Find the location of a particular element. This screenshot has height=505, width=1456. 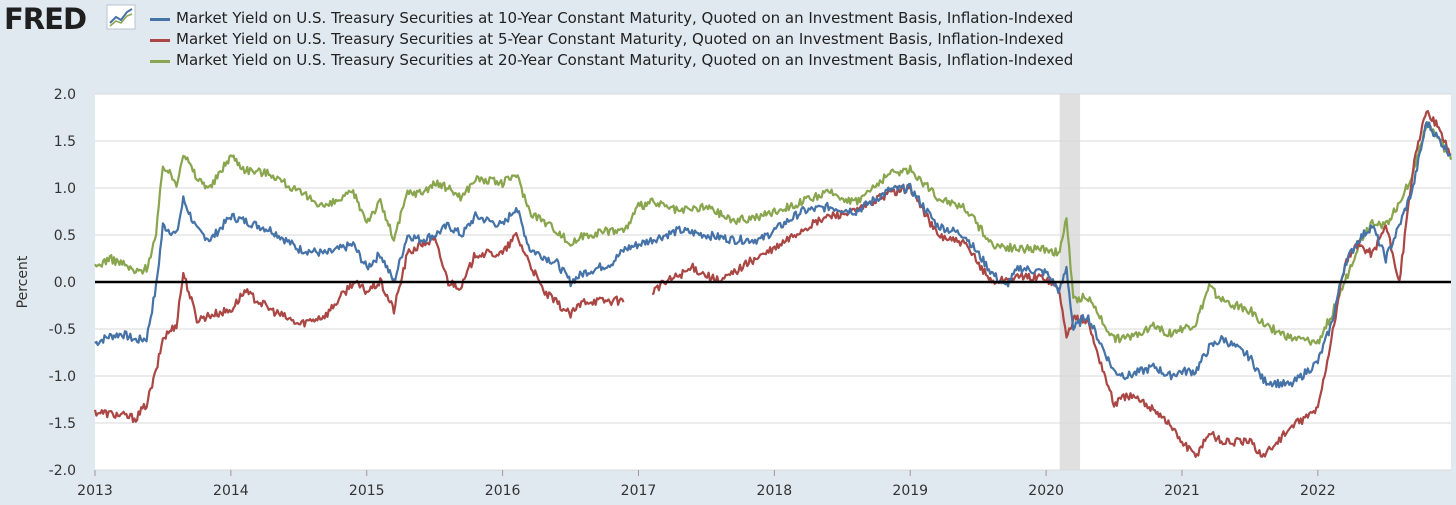

x-tick-label: 2019 is located at coordinates (910, 491).